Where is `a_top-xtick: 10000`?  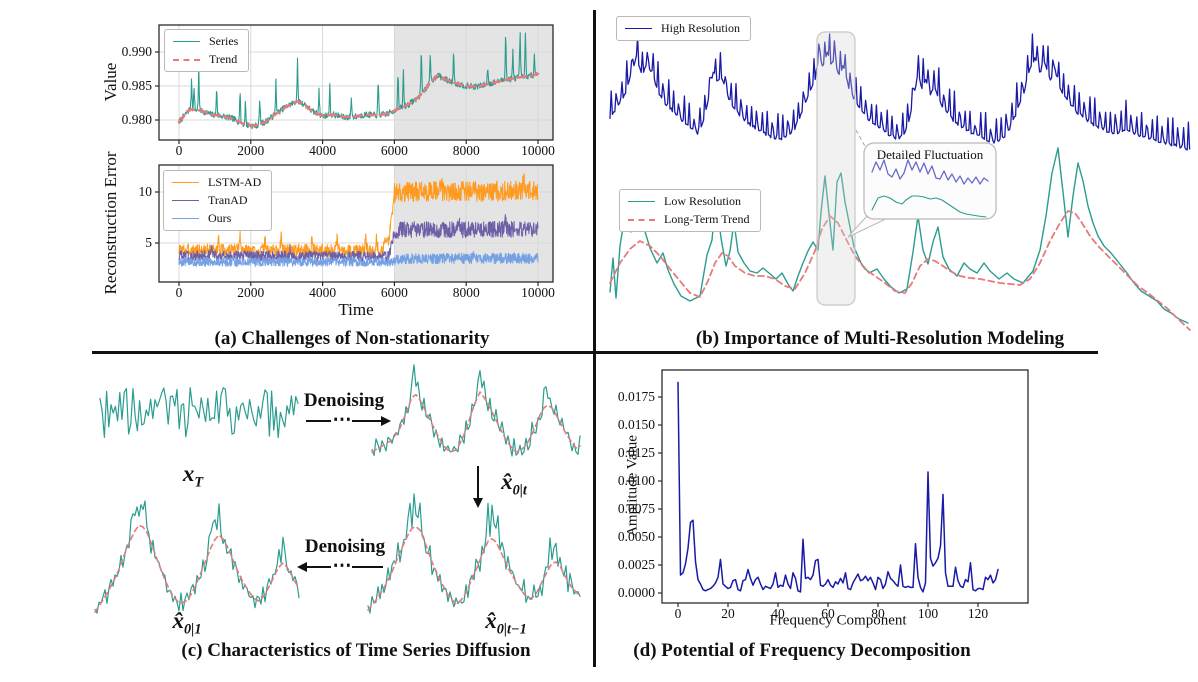
a_top-xtick: 10000 is located at coordinates (538, 150).